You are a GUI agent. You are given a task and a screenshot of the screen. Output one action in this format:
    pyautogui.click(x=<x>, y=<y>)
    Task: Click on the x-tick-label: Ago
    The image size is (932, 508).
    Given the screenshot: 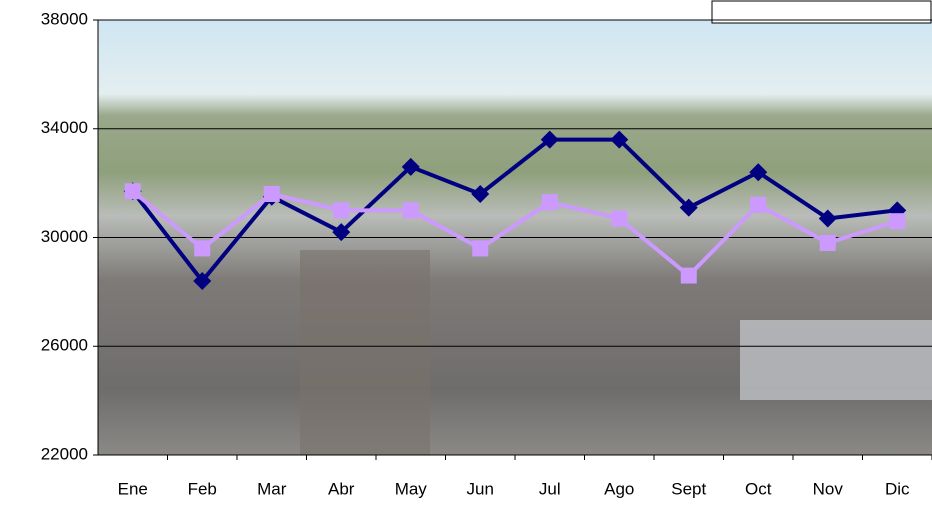 What is the action you would take?
    pyautogui.click(x=619, y=488)
    